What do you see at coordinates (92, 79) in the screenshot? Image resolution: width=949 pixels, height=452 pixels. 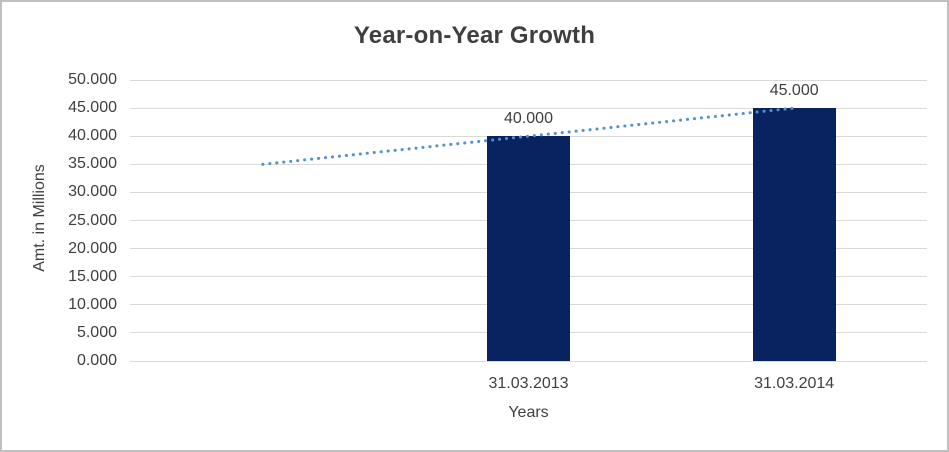 I see `y-tick-label: 50.000` at bounding box center [92, 79].